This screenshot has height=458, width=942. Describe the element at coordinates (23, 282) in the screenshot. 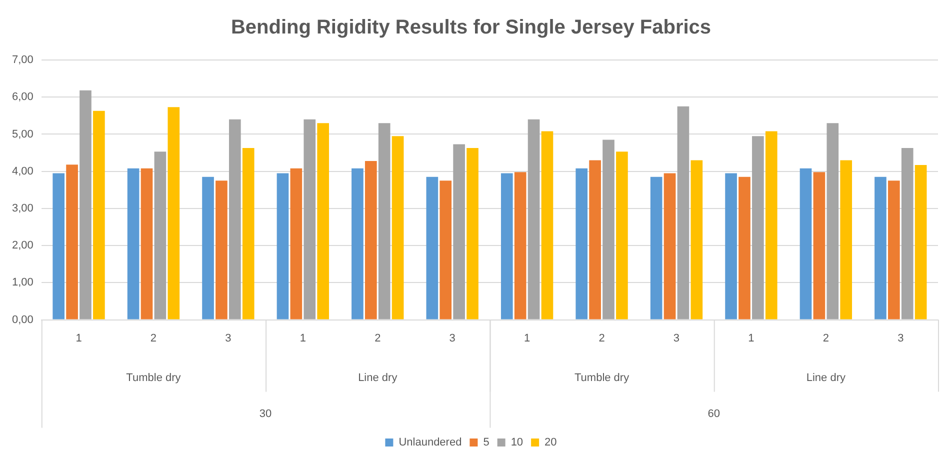

I see `y-tick-label: 1,00` at that location.